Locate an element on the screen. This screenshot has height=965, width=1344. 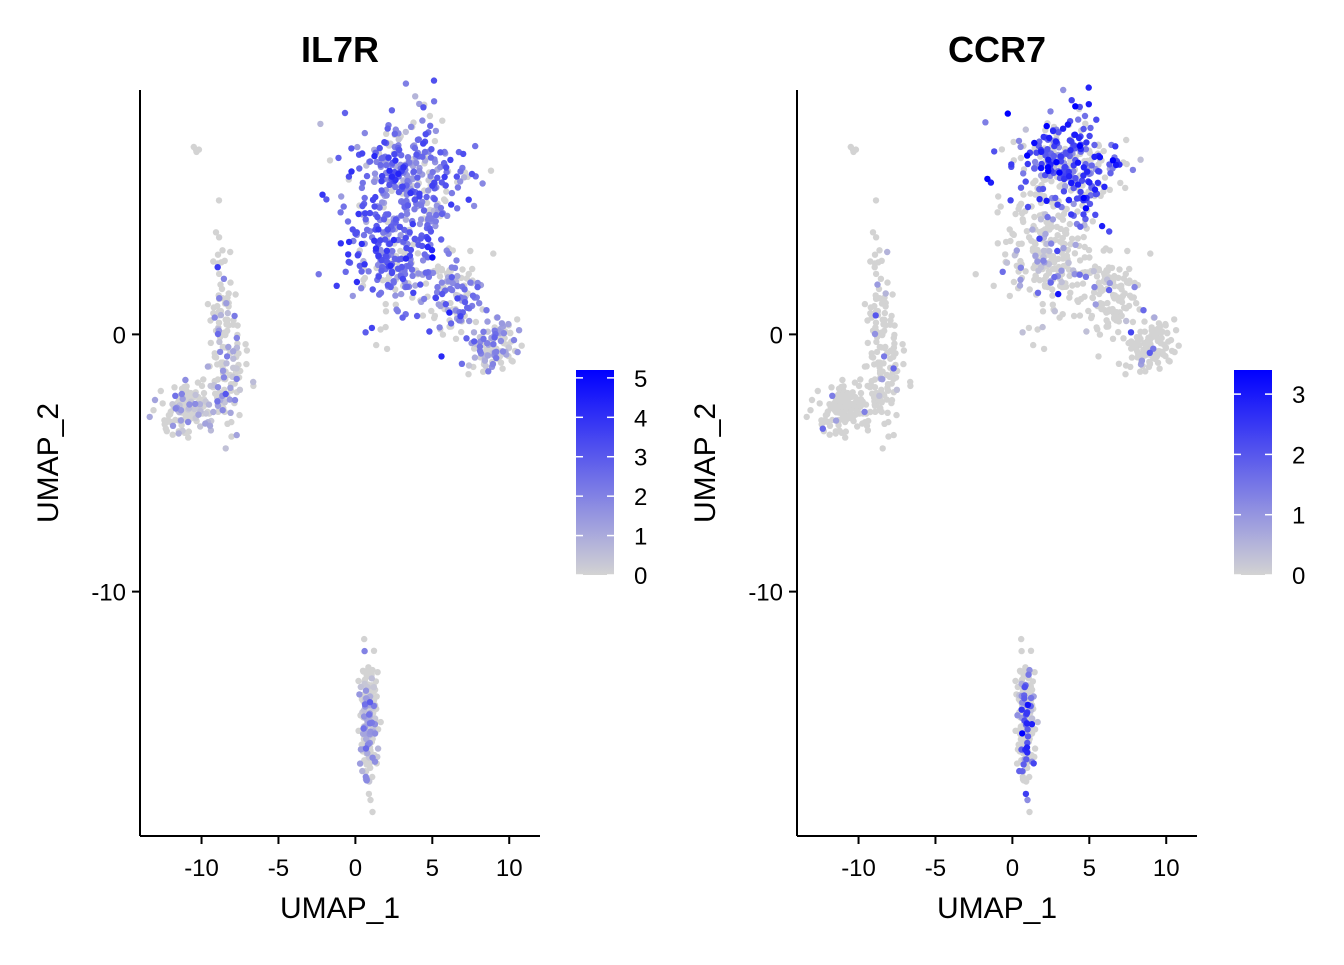
colorbar-tick-label: 5 is located at coordinates (640, 379).